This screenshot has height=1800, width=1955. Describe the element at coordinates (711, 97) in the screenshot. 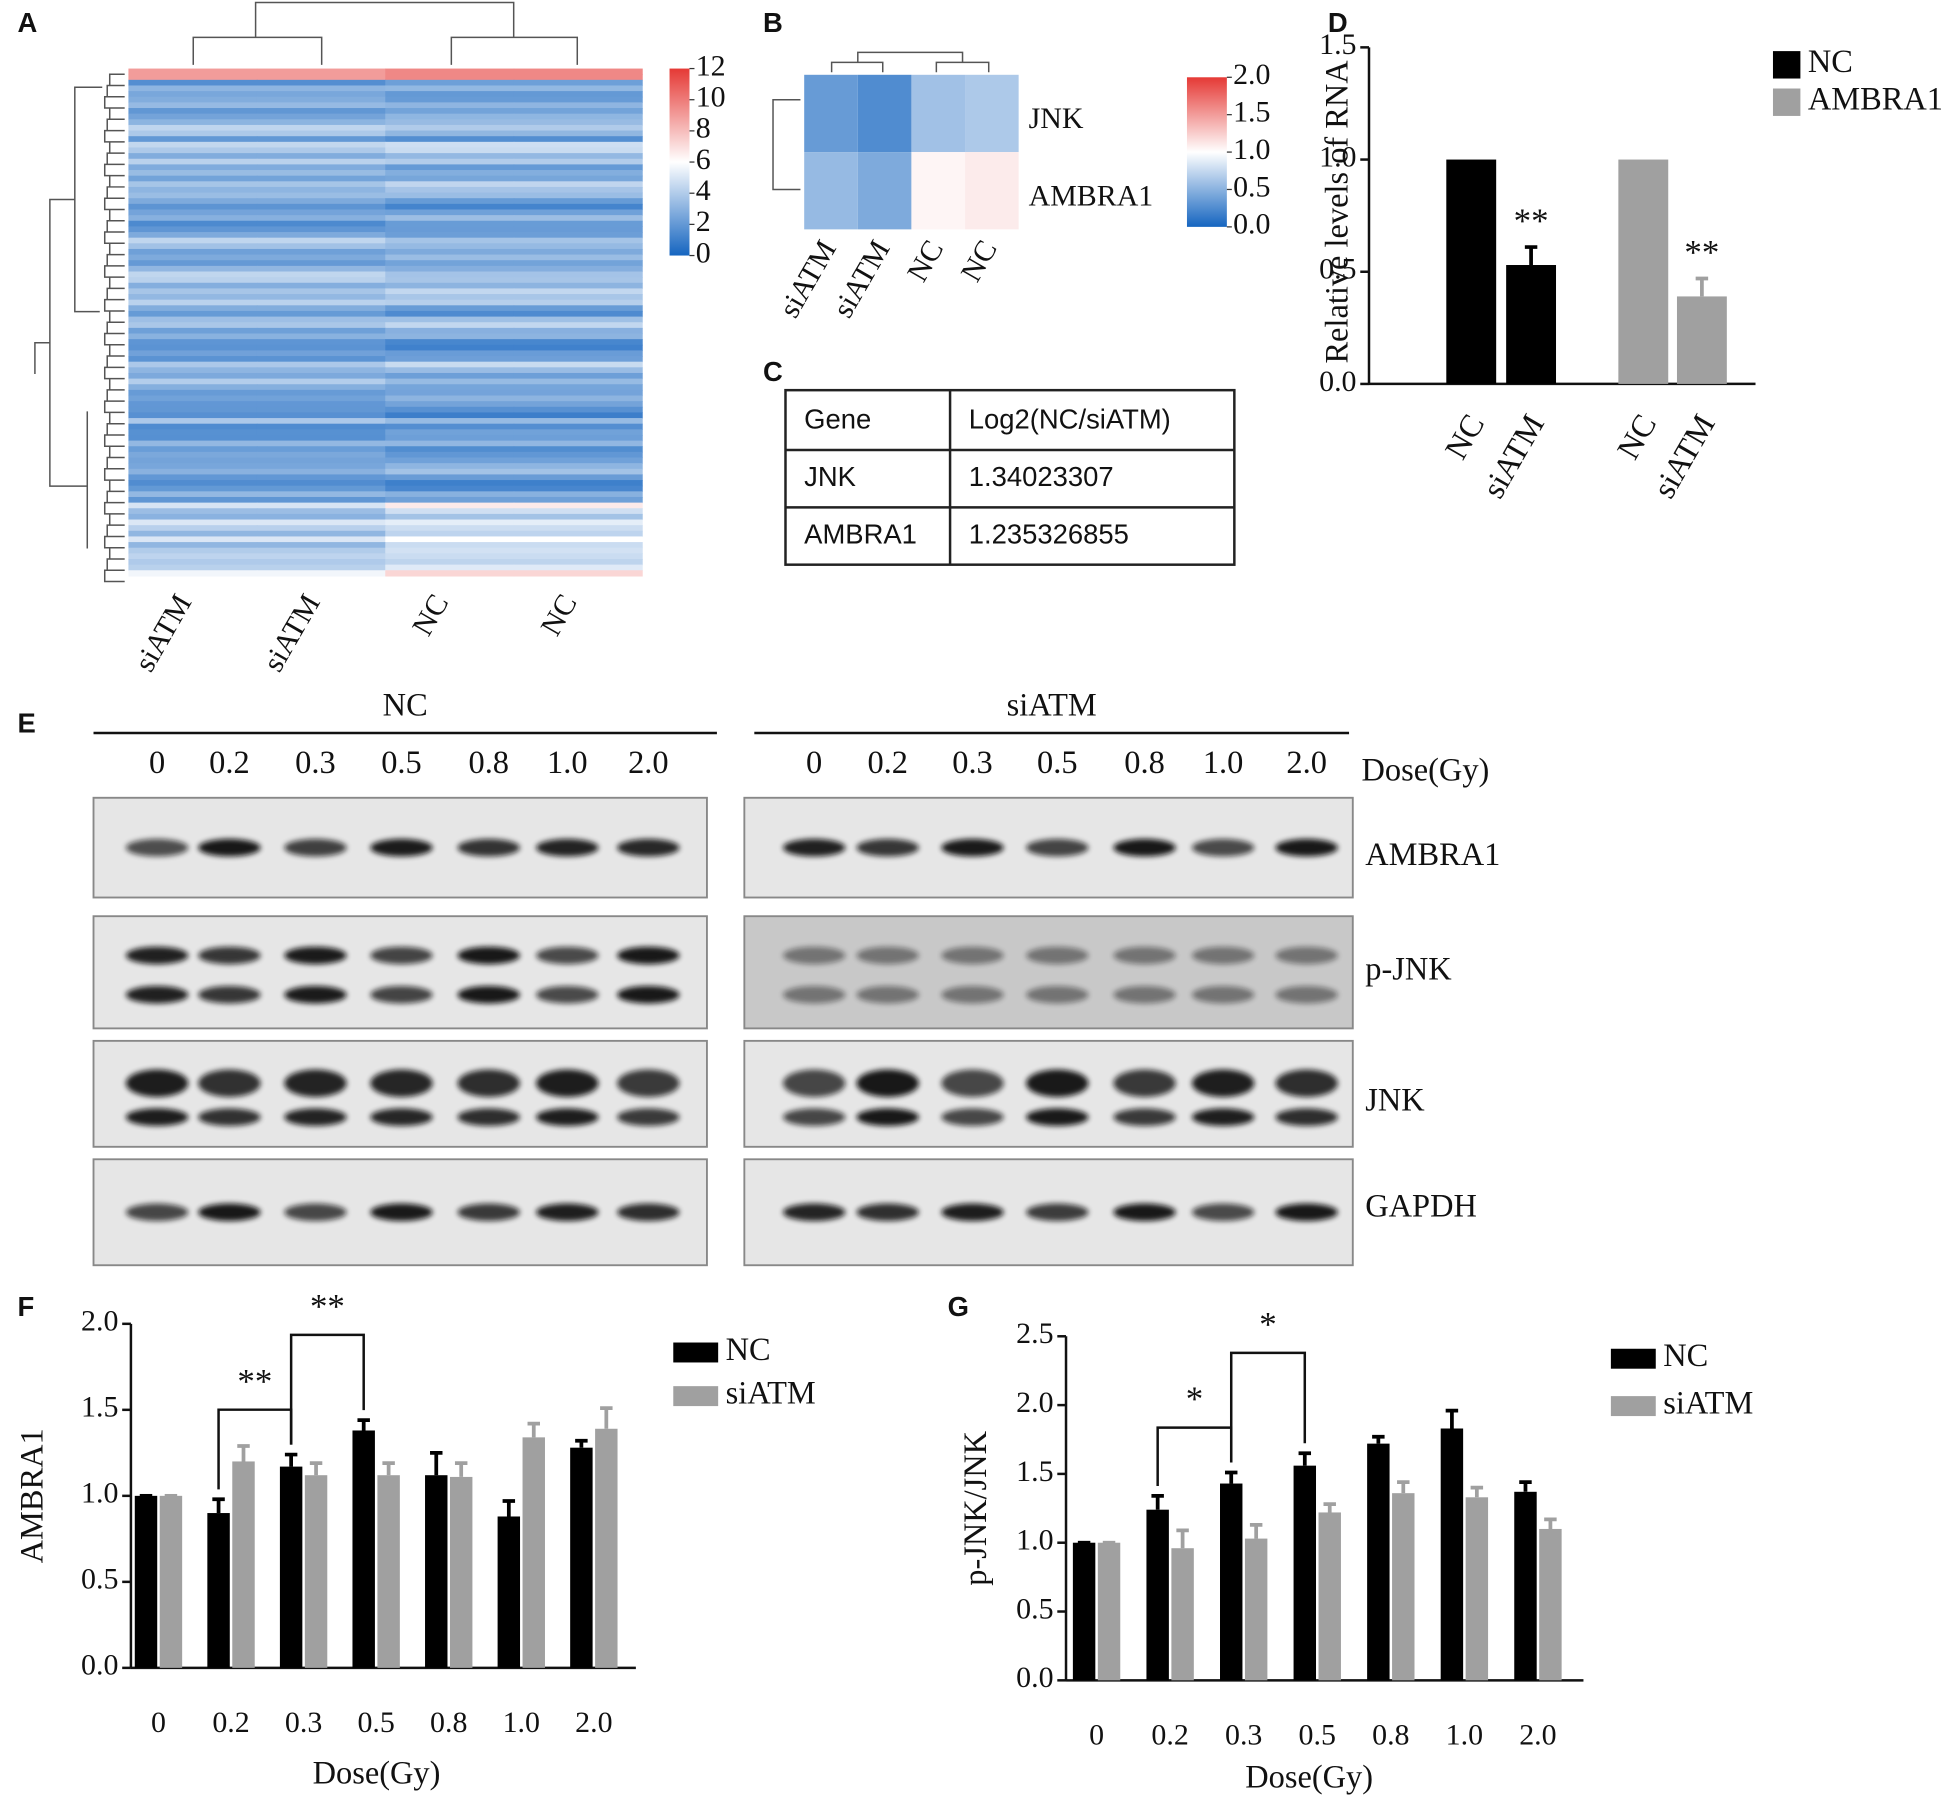

I see `colorbar-tick-label: 10` at that location.